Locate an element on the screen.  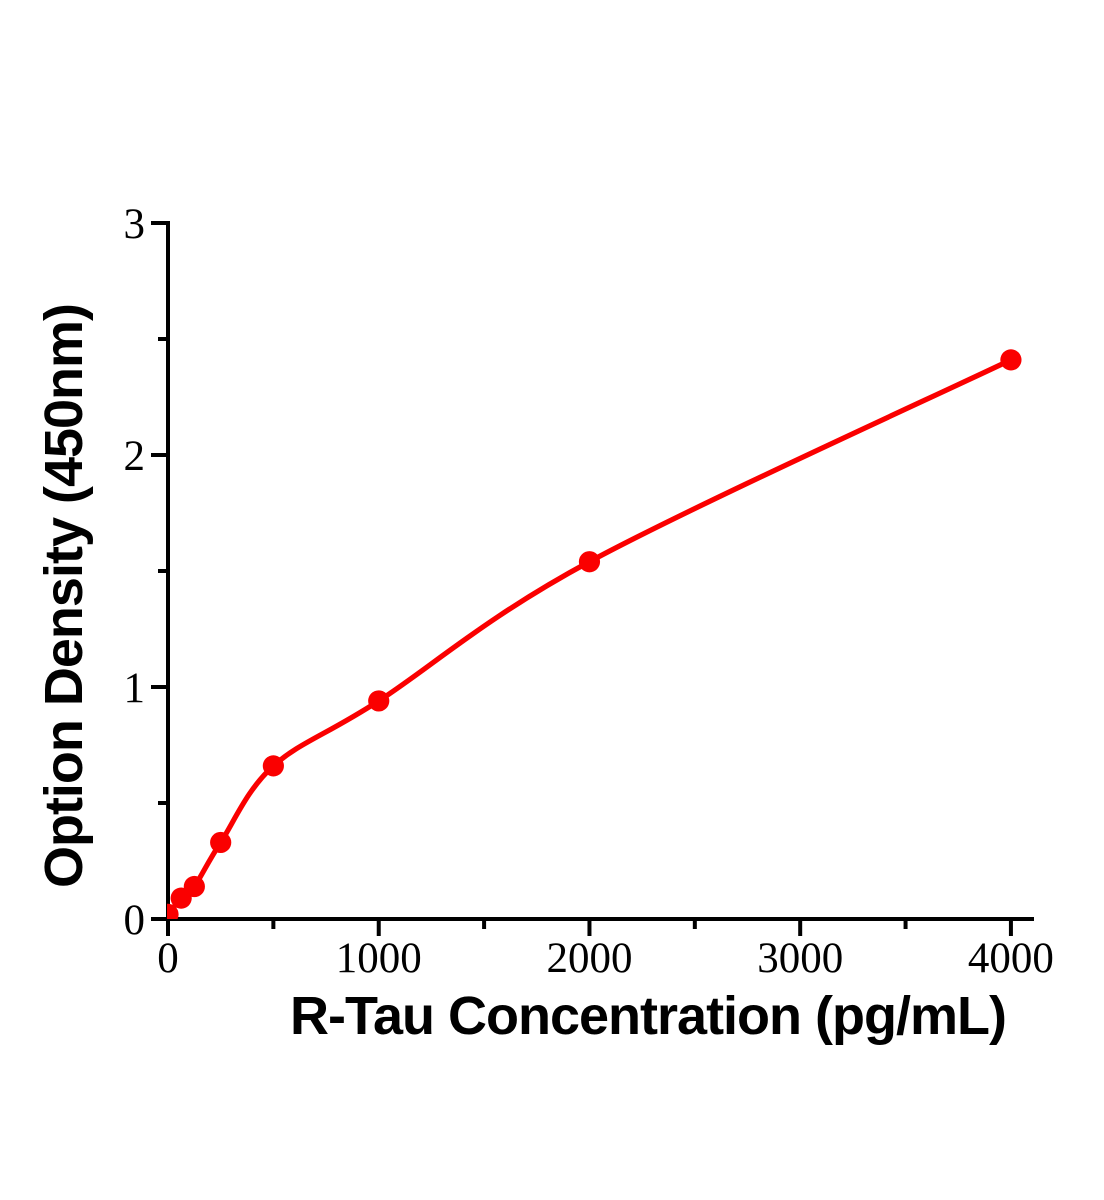
x-tick-label: 1000 is located at coordinates (379, 958).